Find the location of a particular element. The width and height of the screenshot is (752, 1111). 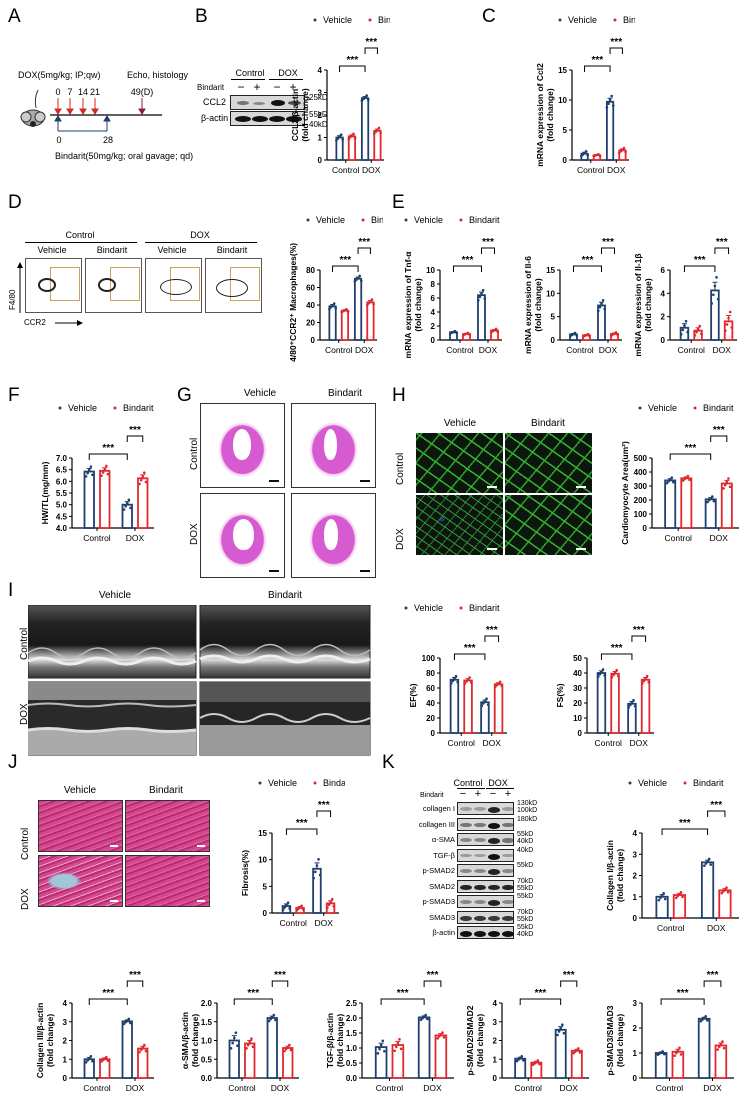

flow-subgroup: Bindarit is located at coordinates (232, 250).